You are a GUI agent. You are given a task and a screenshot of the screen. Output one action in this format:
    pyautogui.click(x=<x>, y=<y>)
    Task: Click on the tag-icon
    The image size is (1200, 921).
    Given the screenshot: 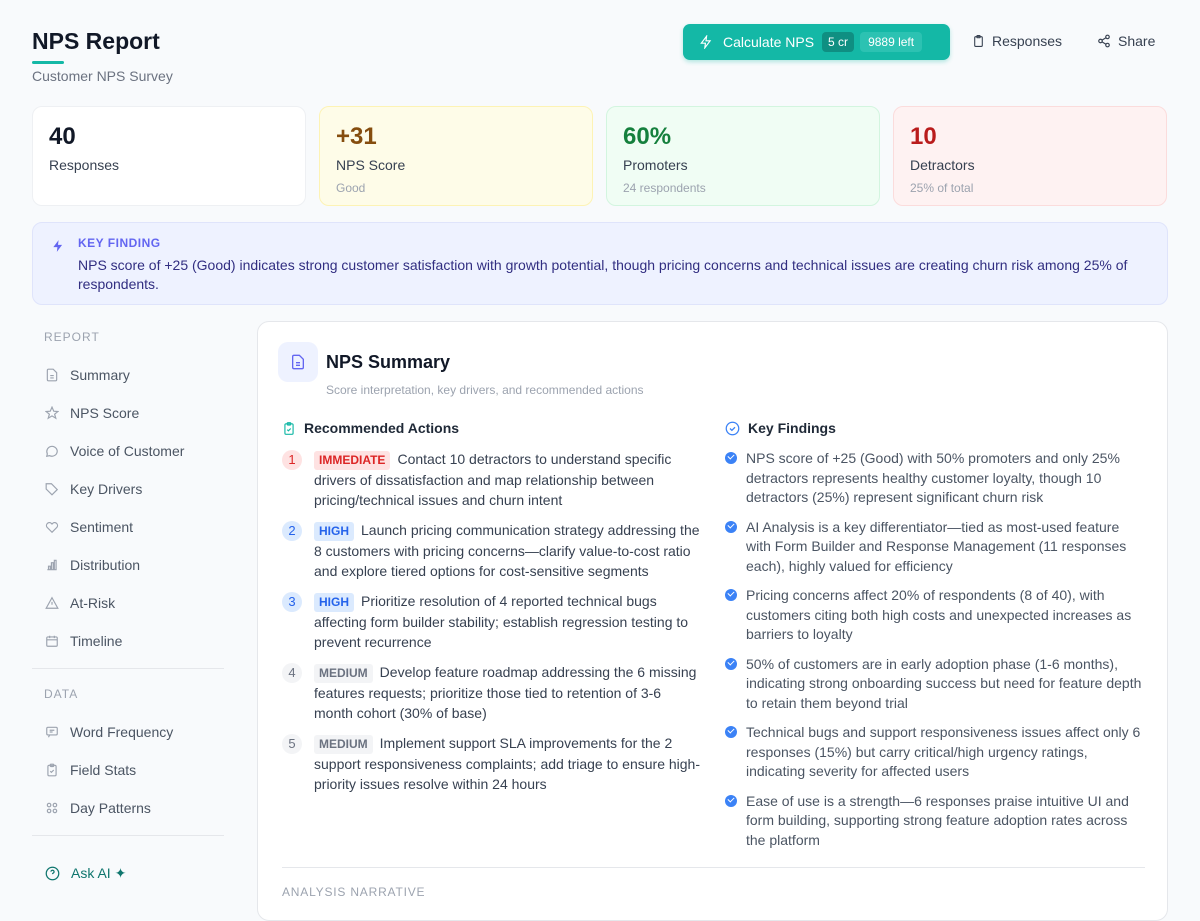 What is the action you would take?
    pyautogui.click(x=52, y=489)
    